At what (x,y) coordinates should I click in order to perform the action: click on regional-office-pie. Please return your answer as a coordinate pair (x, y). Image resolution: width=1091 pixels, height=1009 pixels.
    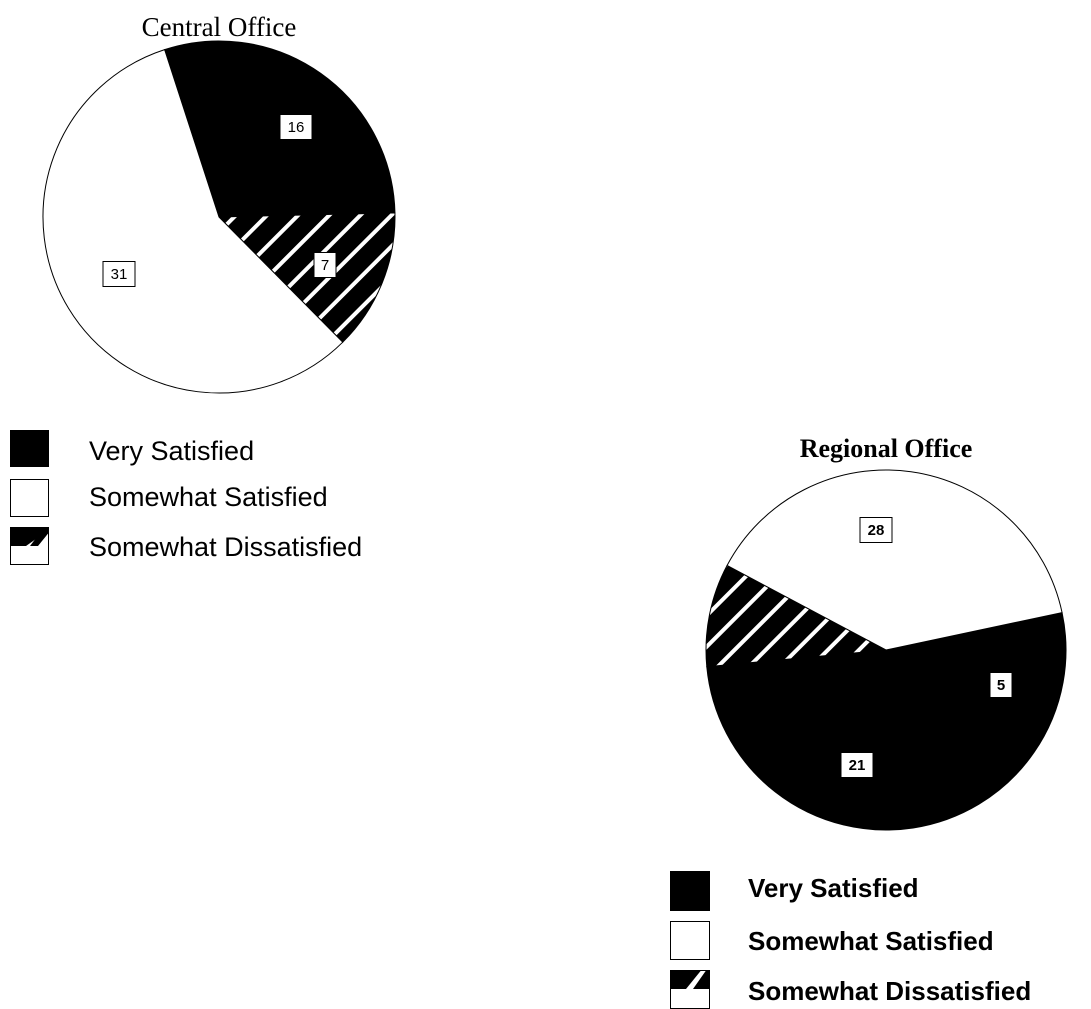
    Looking at the image, I should click on (886, 650).